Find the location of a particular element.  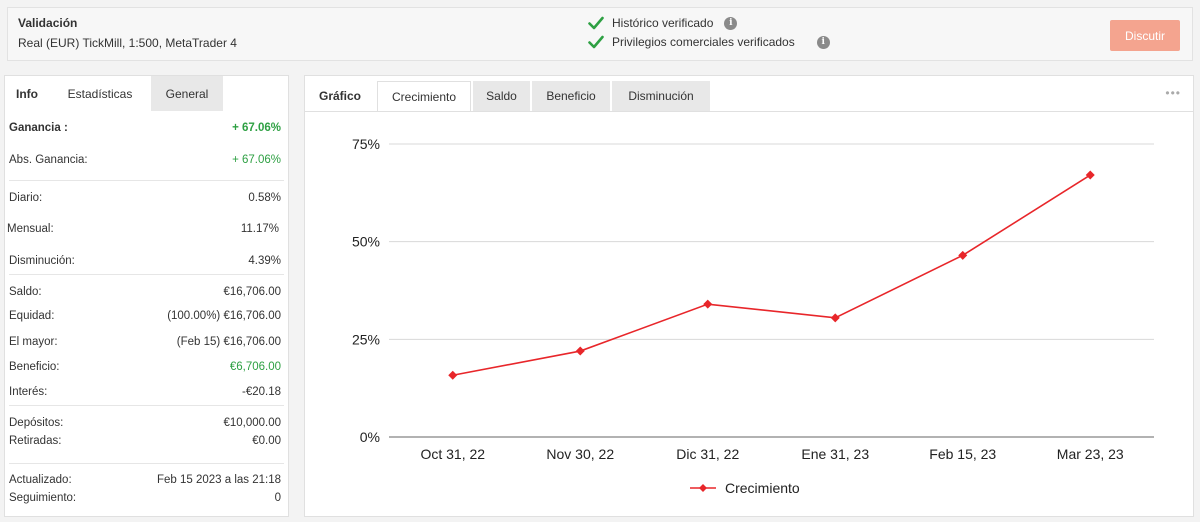

stat-retiradas: Retiradas: €0.00 is located at coordinates (145, 441).